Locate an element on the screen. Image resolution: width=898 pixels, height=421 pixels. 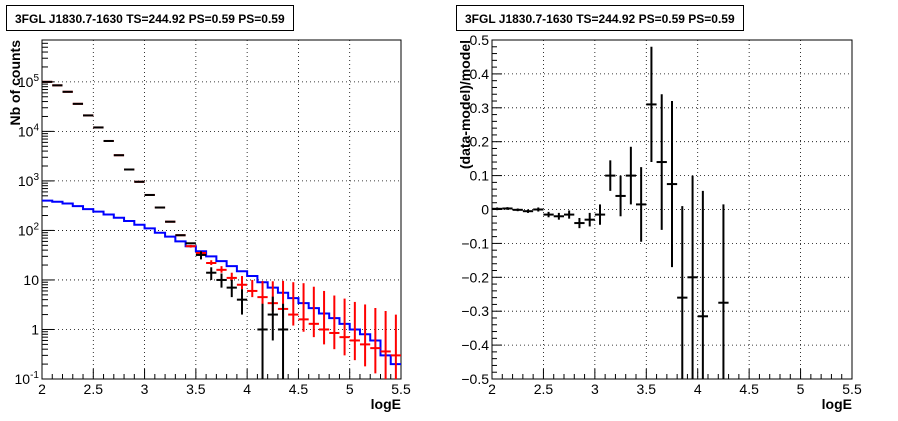
y-tick-label: 1 is located at coordinates (35, 329).